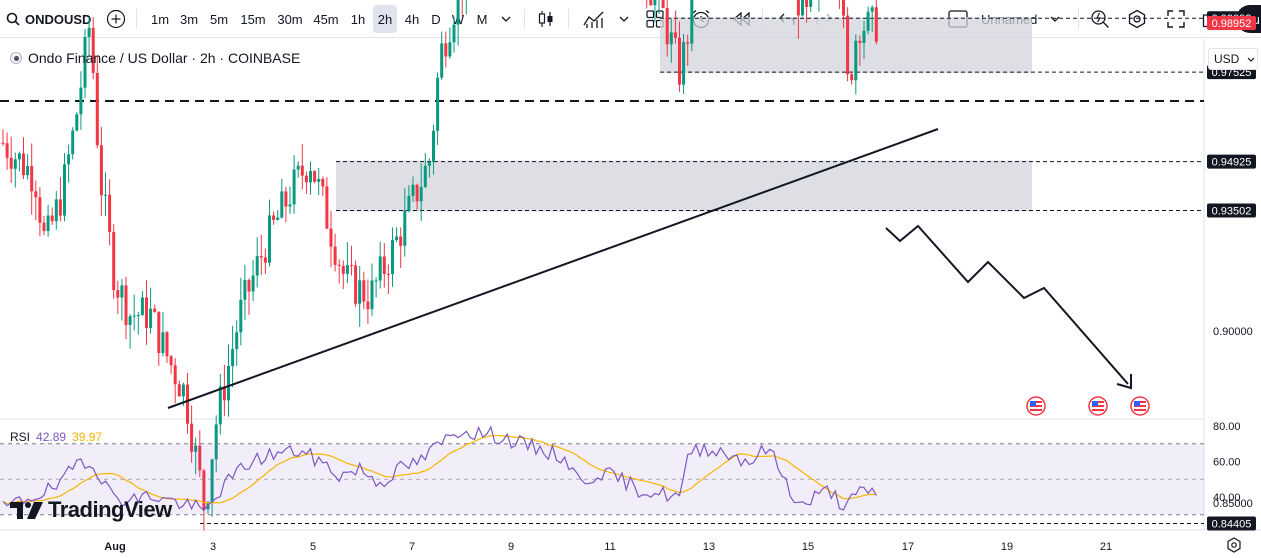 The width and height of the screenshot is (1261, 558). I want to click on flag-stripe, so click(1036, 408).